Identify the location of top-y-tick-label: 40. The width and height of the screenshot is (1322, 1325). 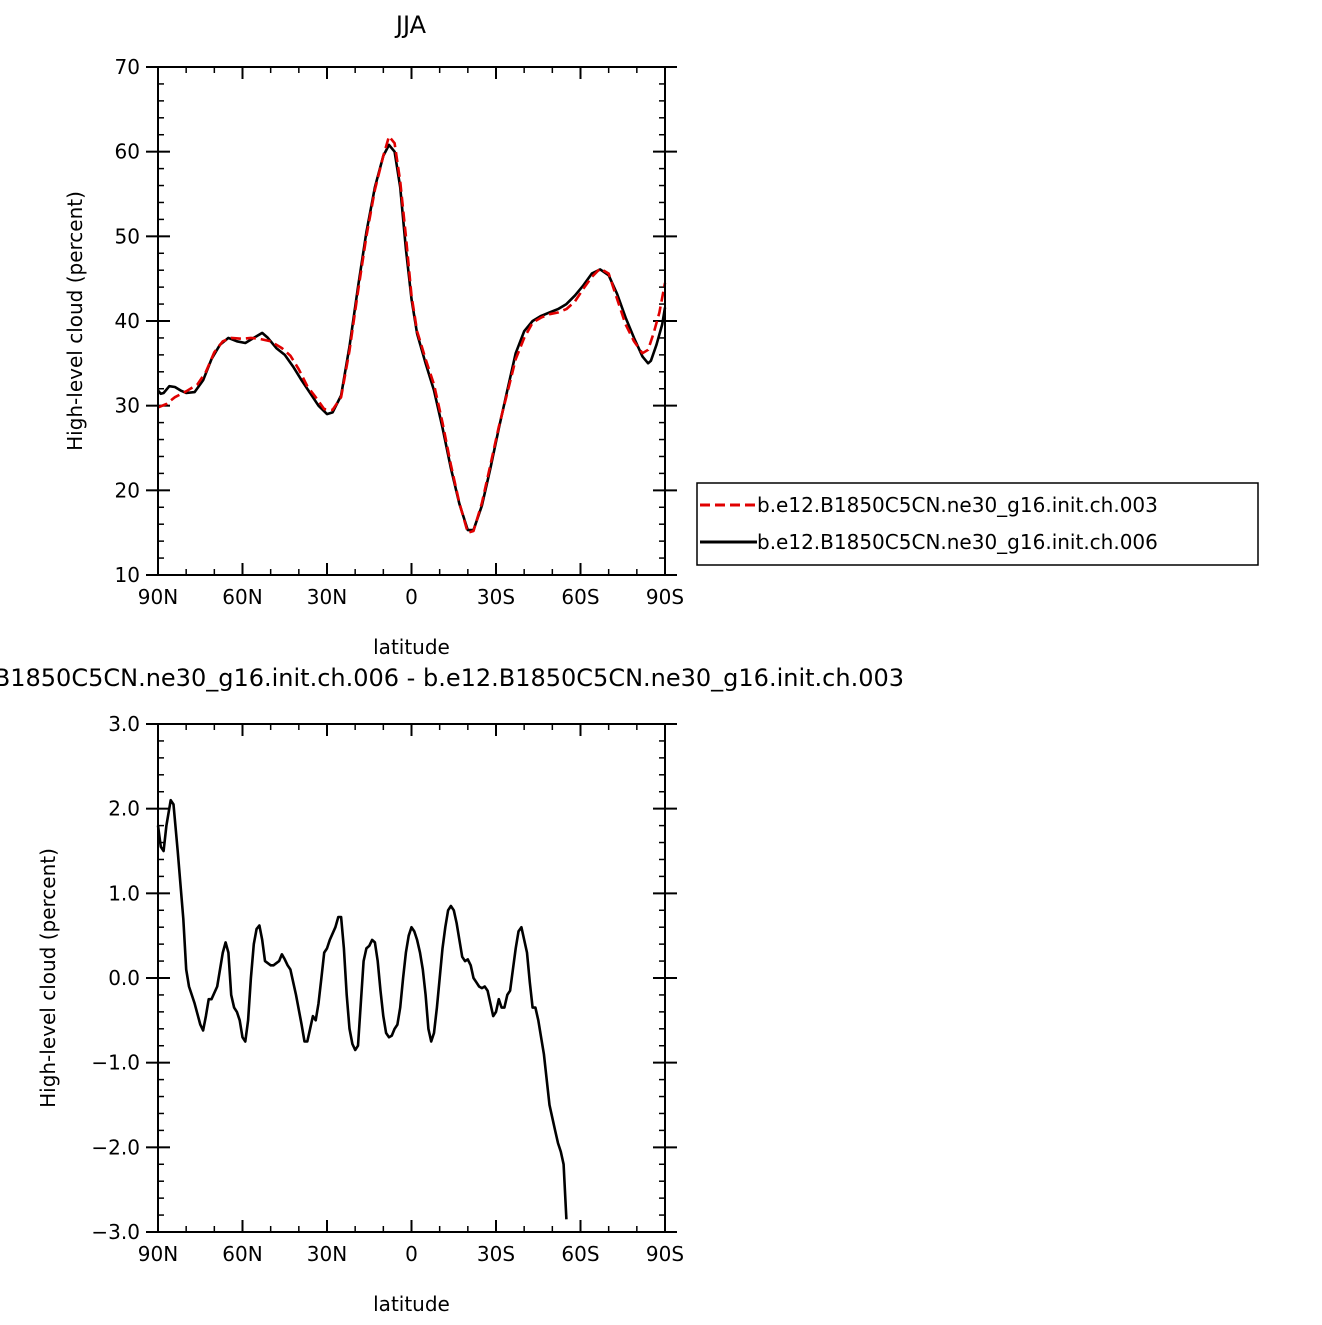
(127, 321).